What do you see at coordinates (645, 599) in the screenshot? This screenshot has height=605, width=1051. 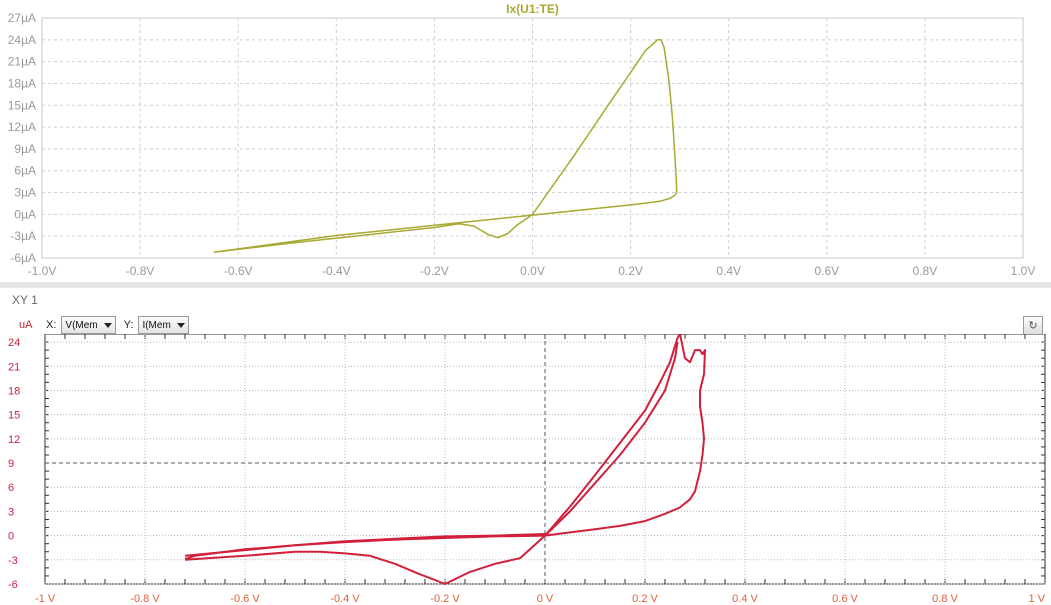 I see `x-tick-label: 0.2 V` at bounding box center [645, 599].